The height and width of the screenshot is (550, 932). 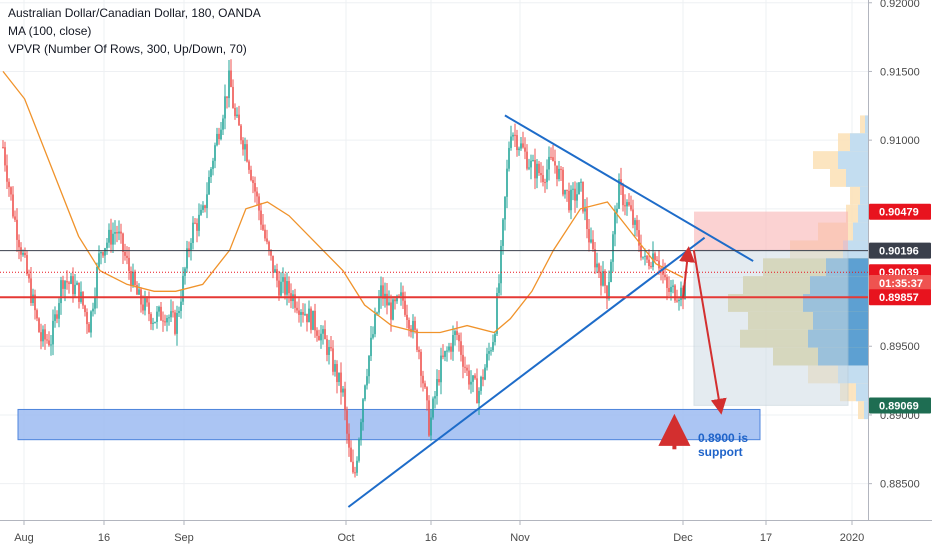 I want to click on price-tick-label: 0.89500, so click(x=900, y=347).